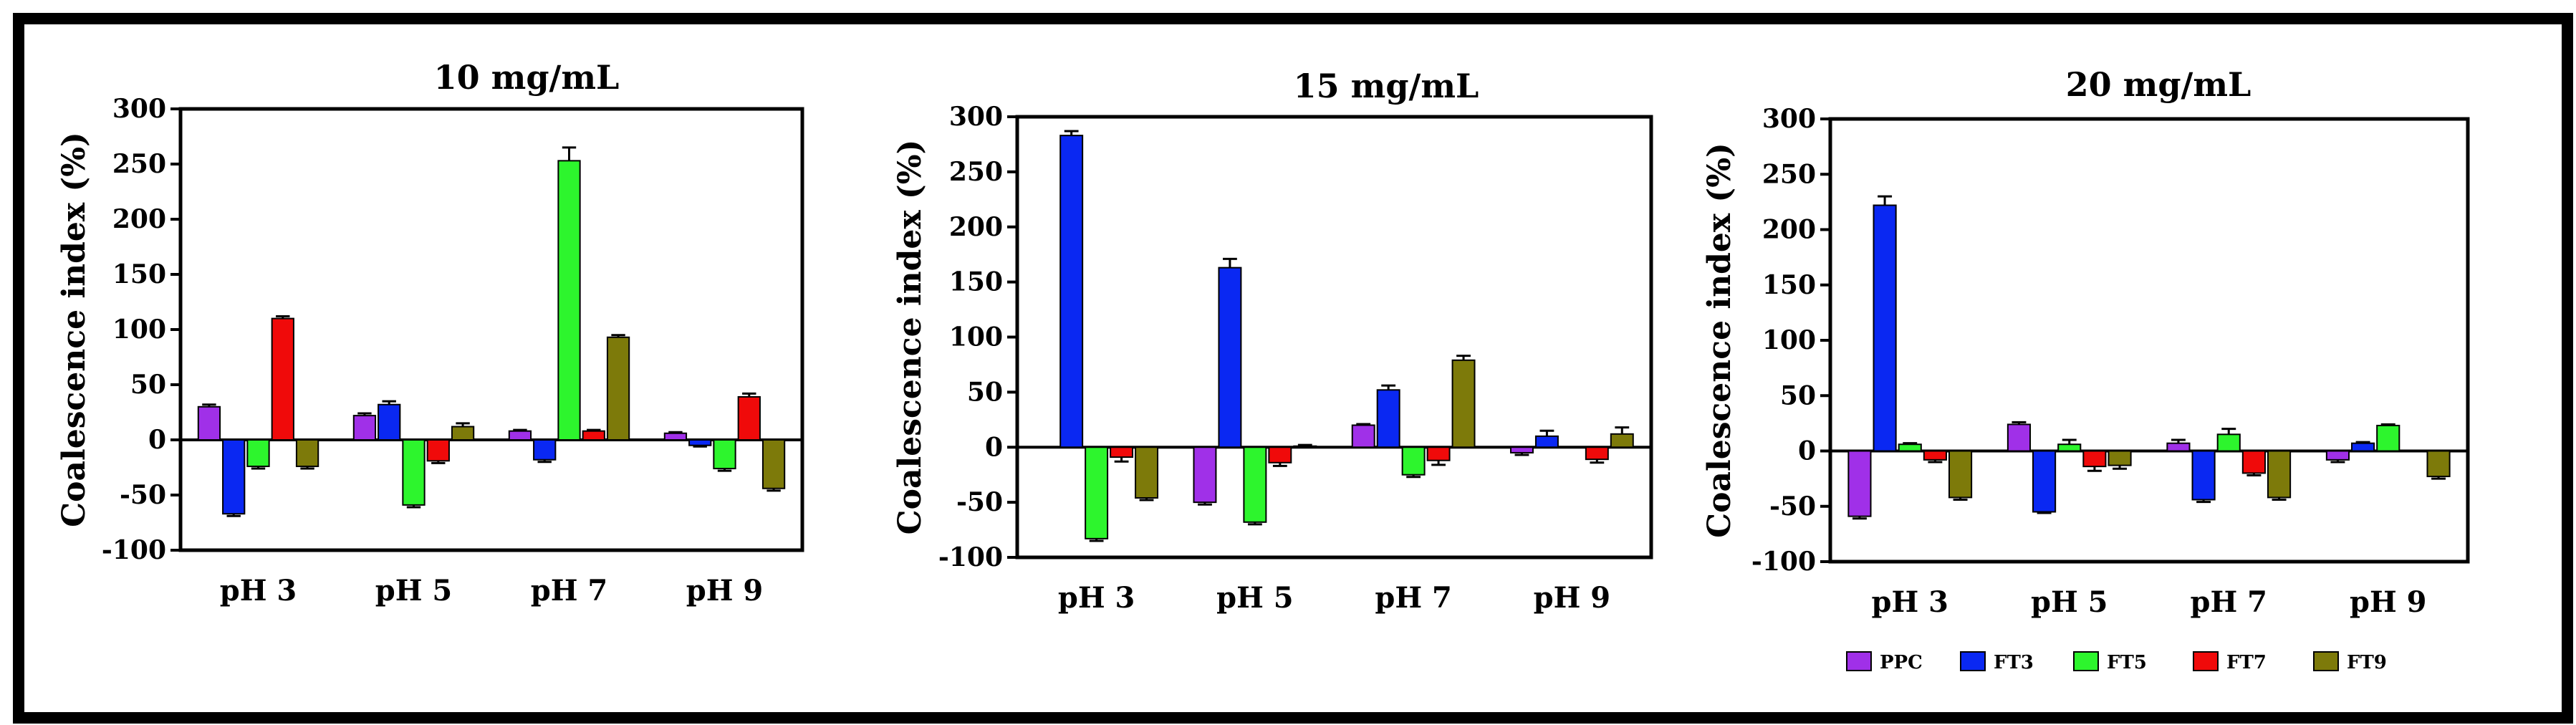 This screenshot has height=725, width=2576. What do you see at coordinates (1960, 474) in the screenshot?
I see `bar-ft9-ph3` at bounding box center [1960, 474].